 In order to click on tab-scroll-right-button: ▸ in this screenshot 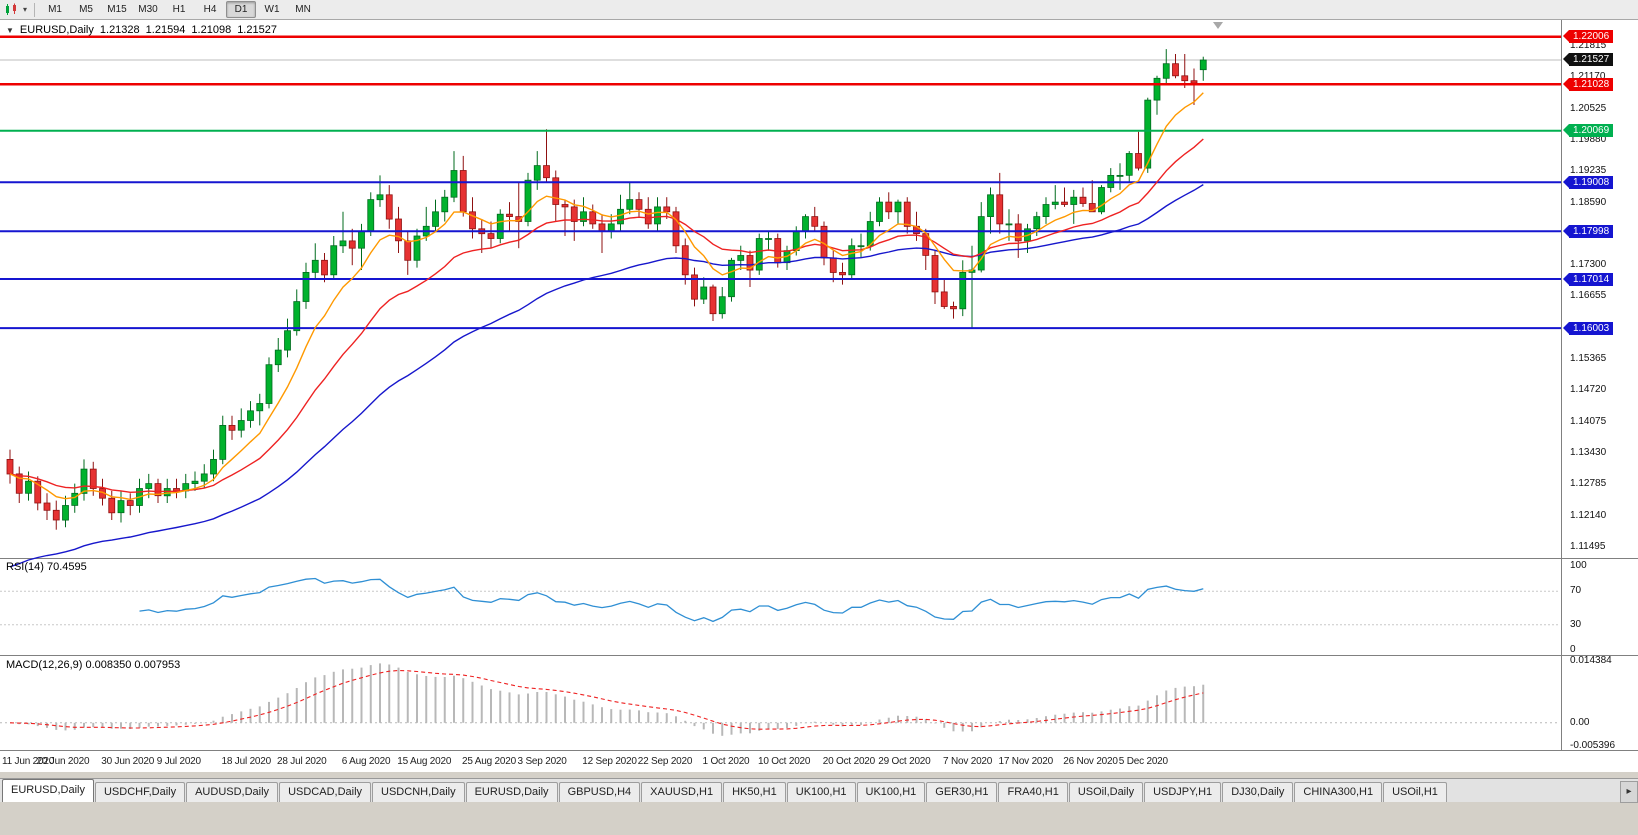, I will do `click(1629, 792)`.